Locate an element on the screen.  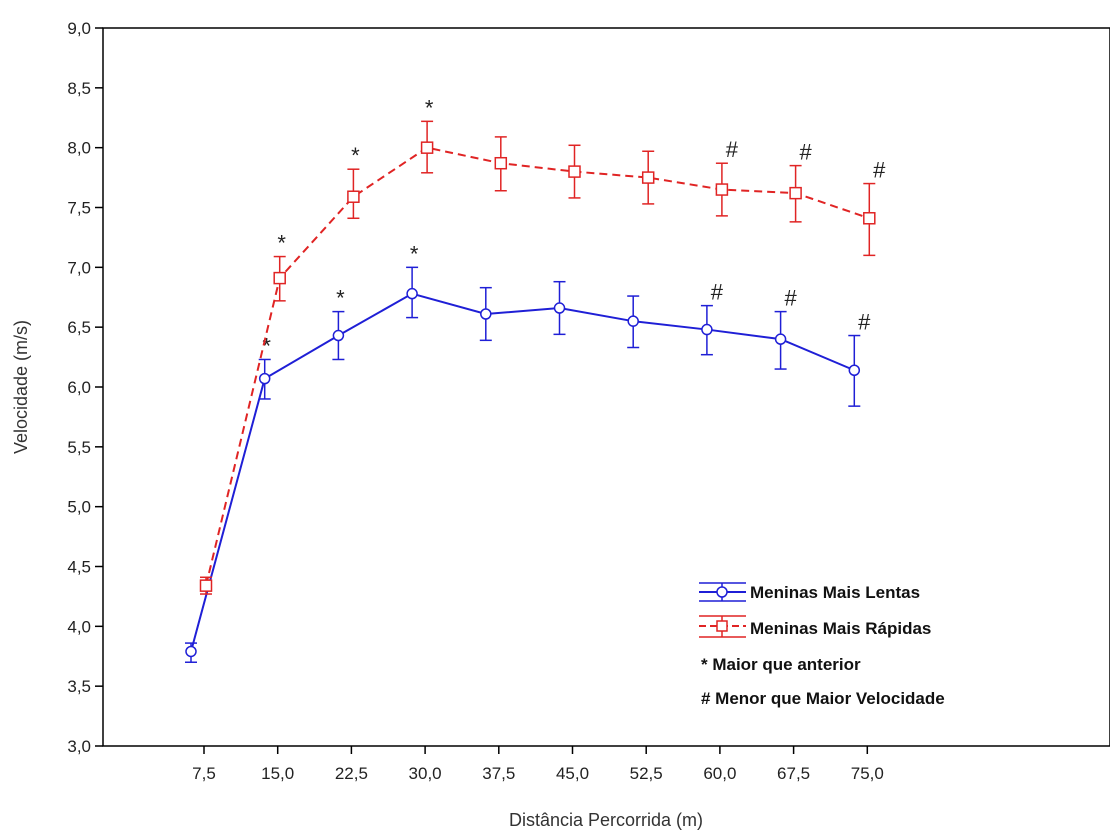
y-tick-label: 4,5 is located at coordinates (79, 567).